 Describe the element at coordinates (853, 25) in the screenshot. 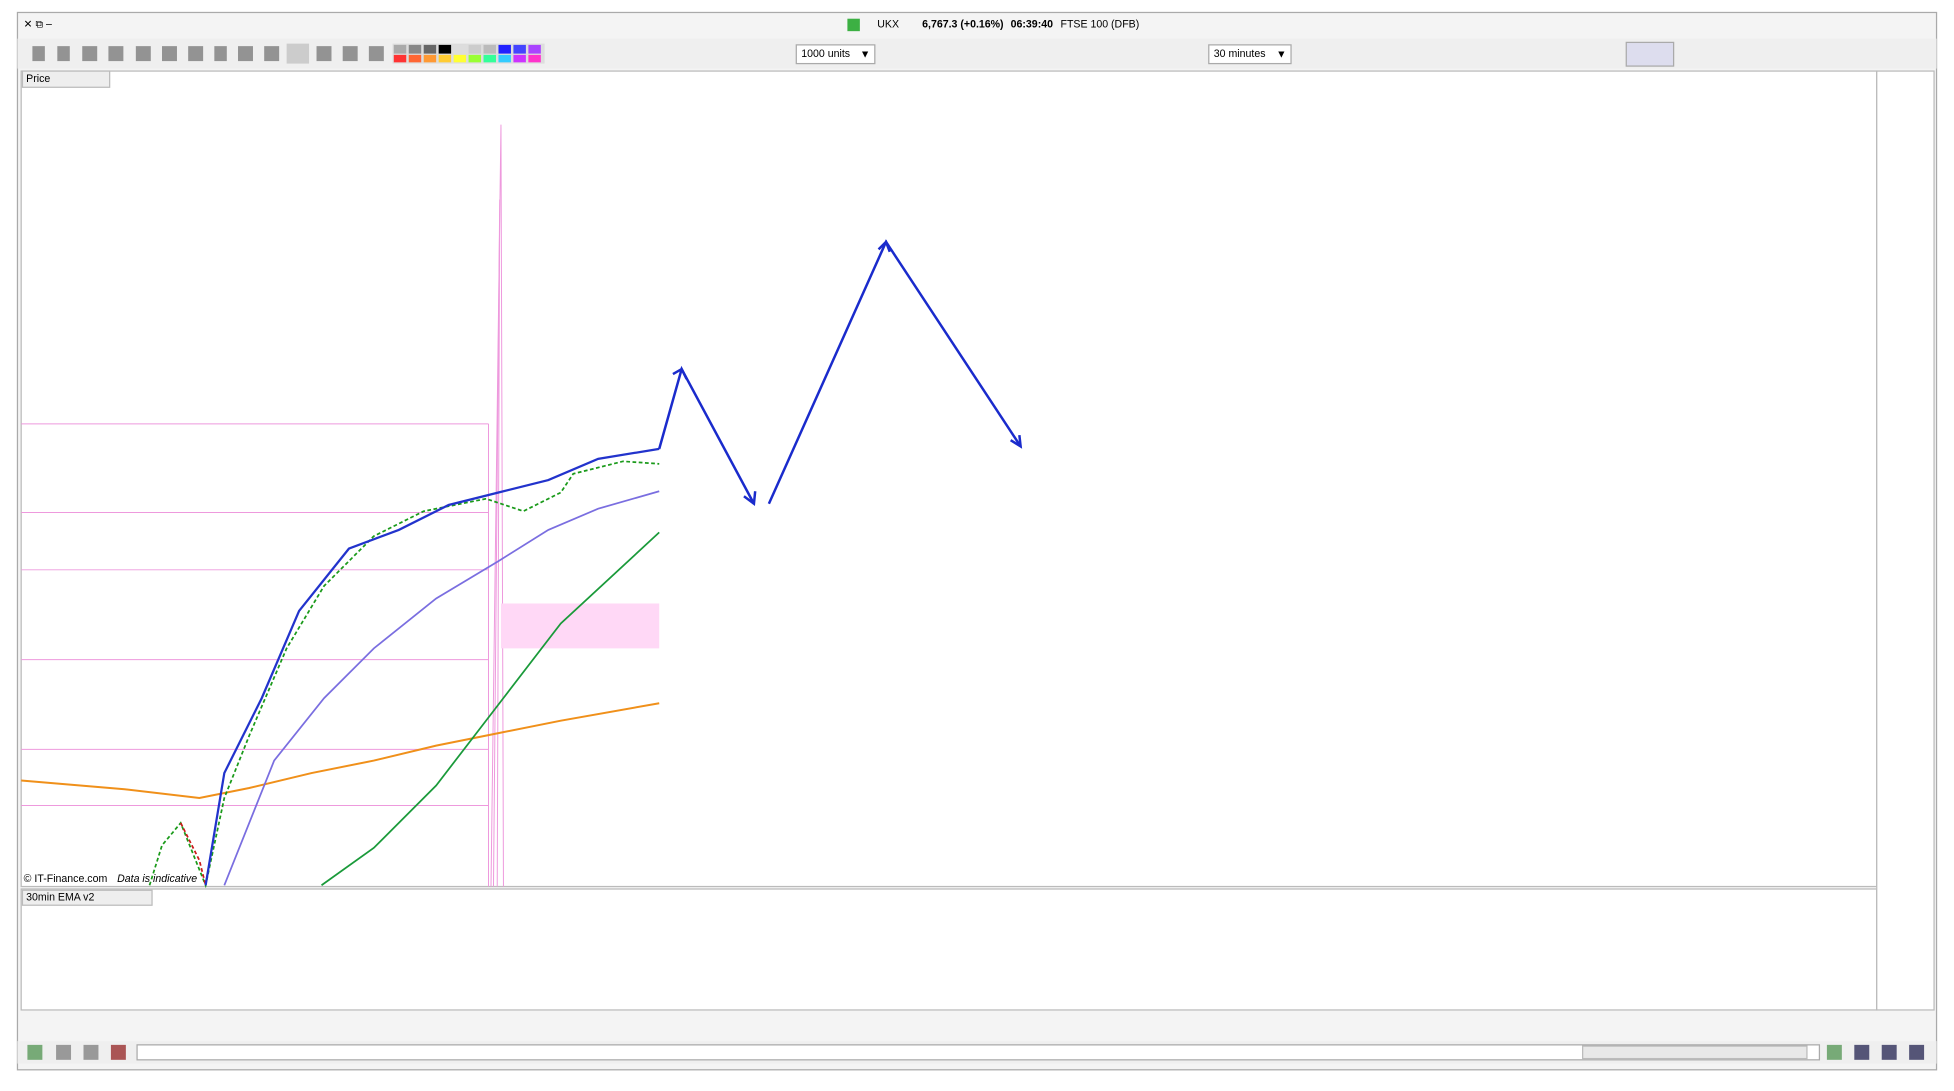

I see `symbol-icon` at that location.